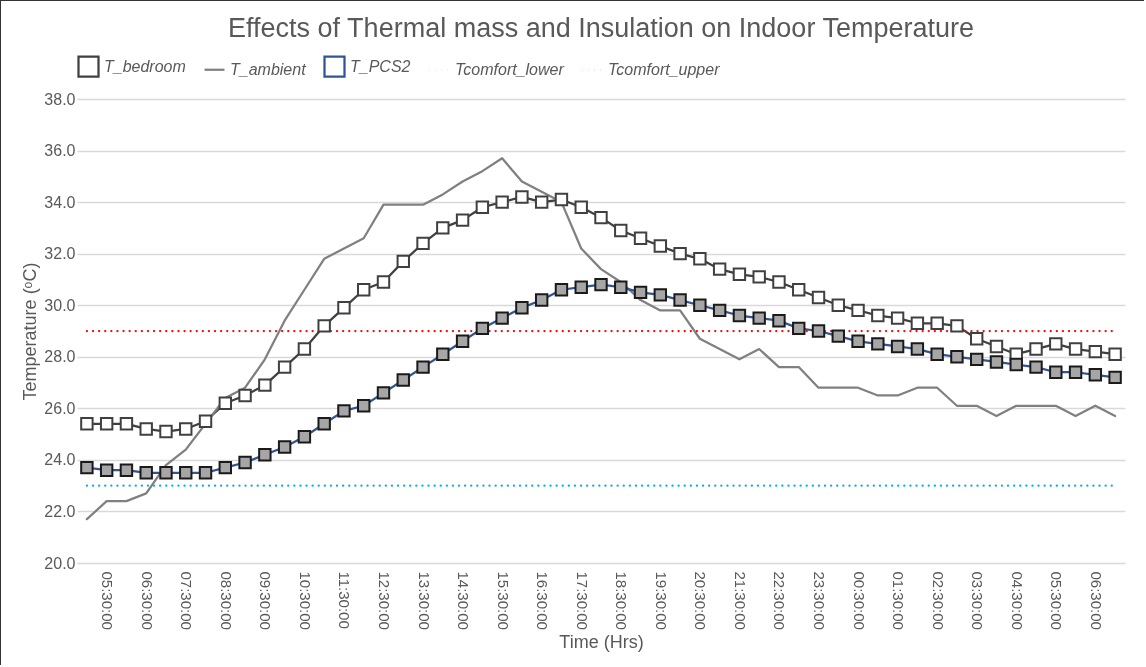  I want to click on y-tick-label: 36.0, so click(60, 151).